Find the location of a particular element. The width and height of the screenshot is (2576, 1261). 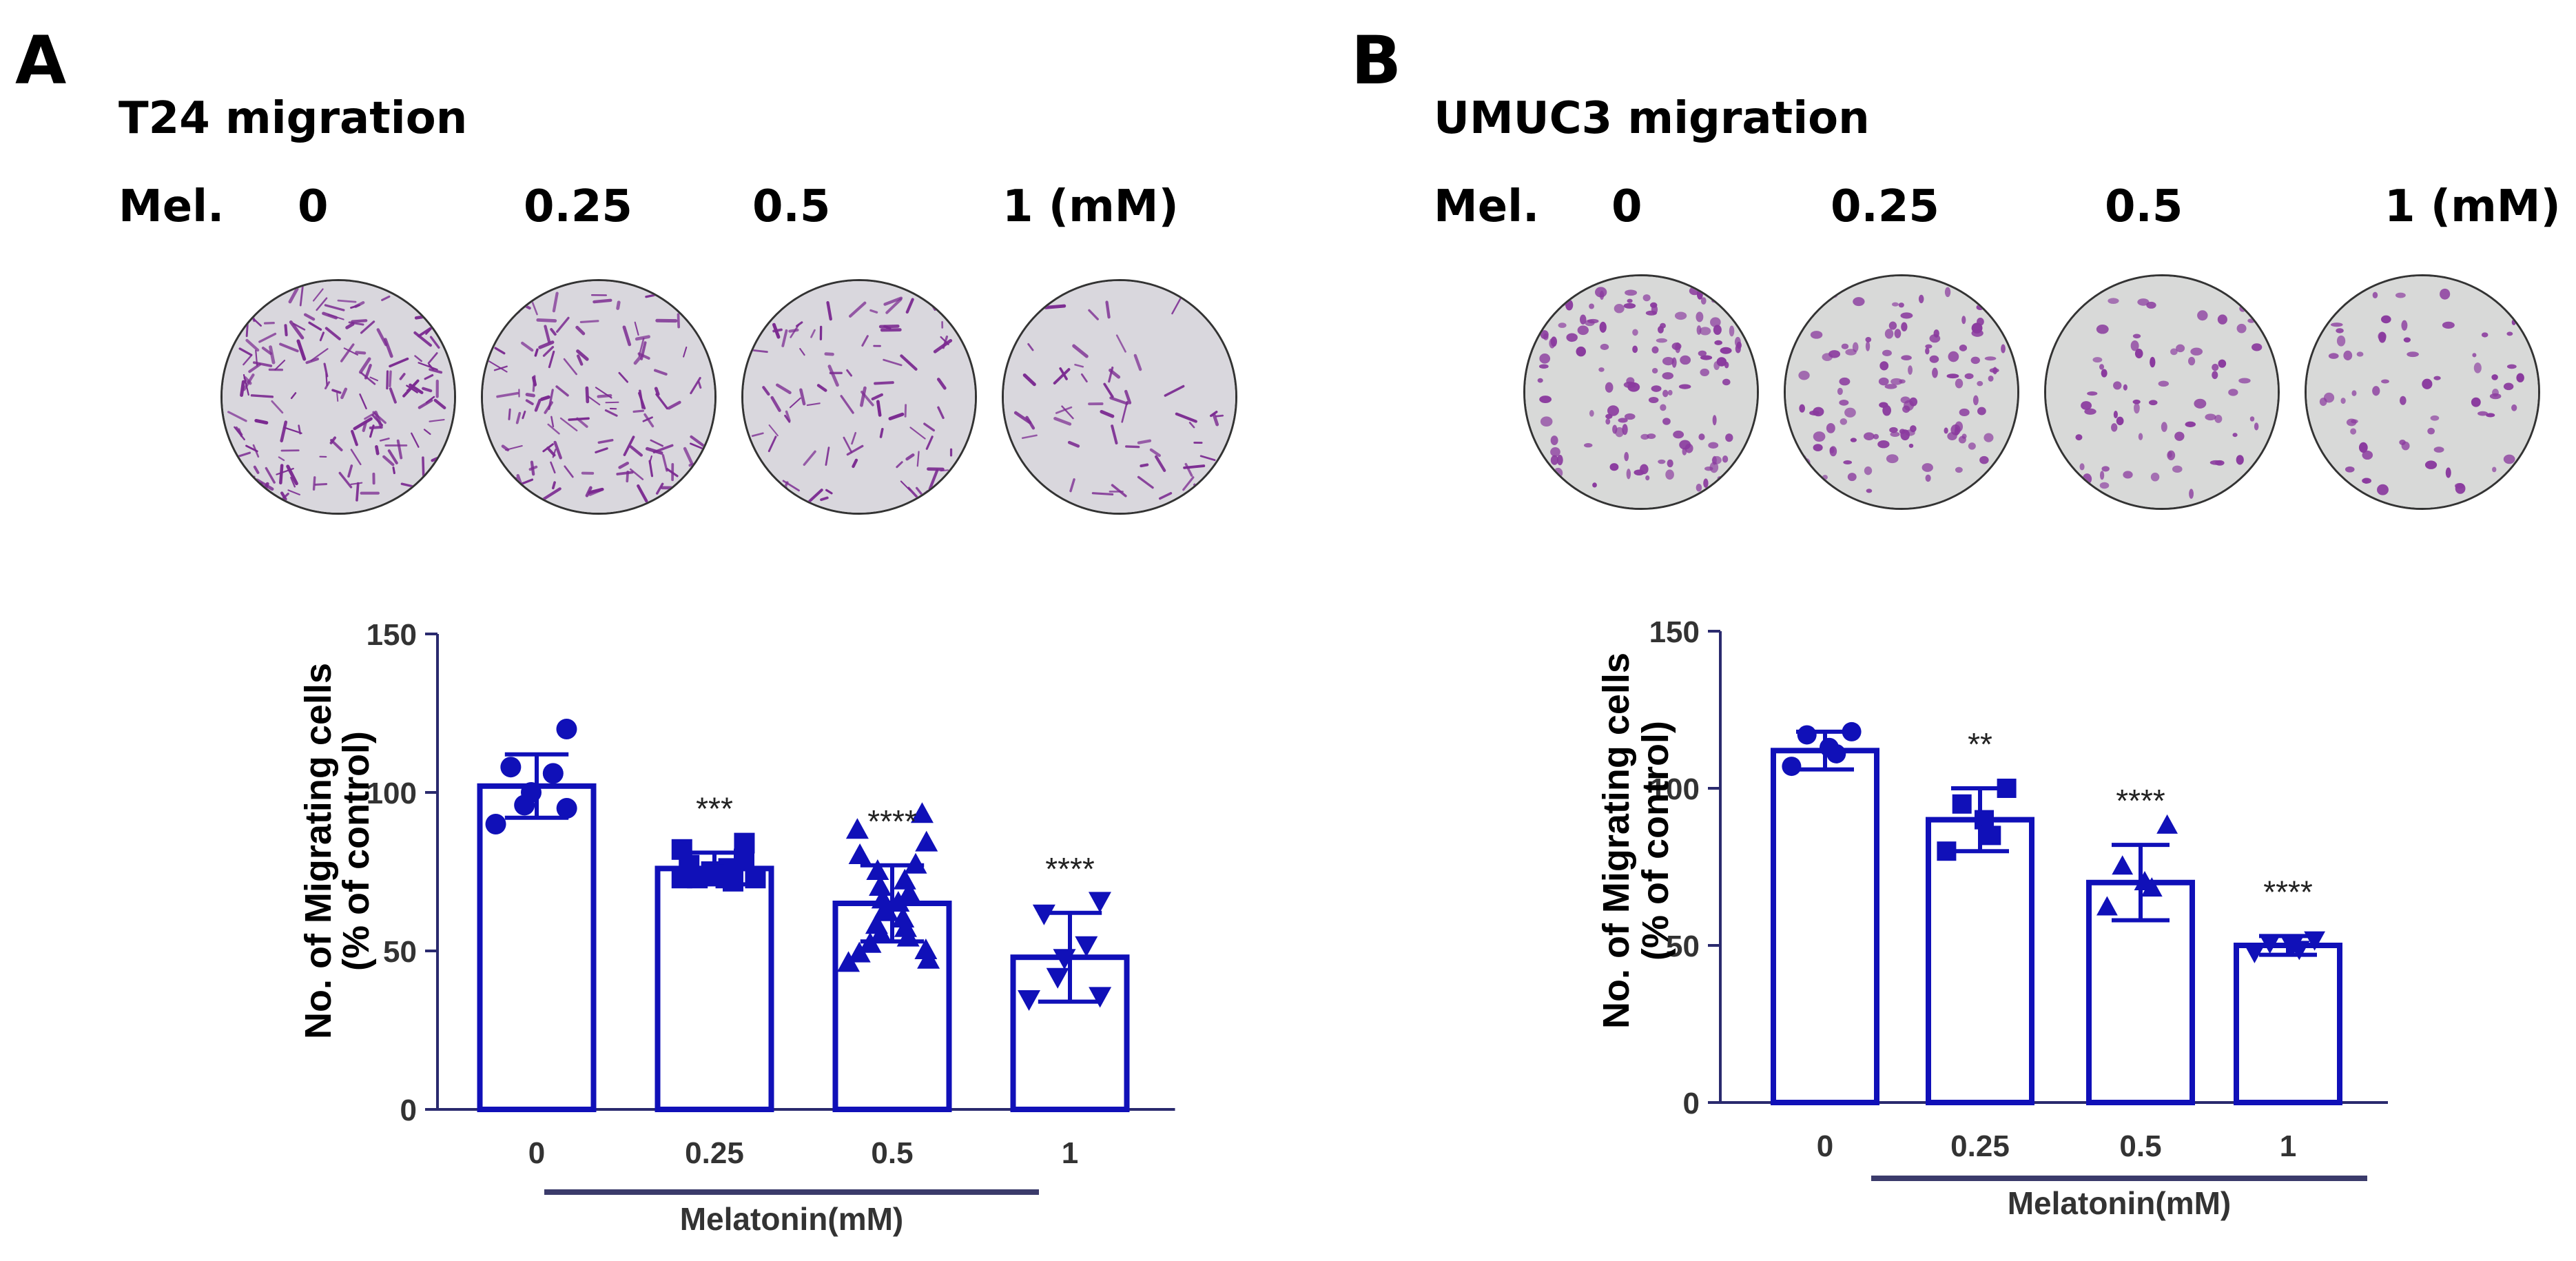

x-axis-label: Melatonin(mM) is located at coordinates (2120, 1203).